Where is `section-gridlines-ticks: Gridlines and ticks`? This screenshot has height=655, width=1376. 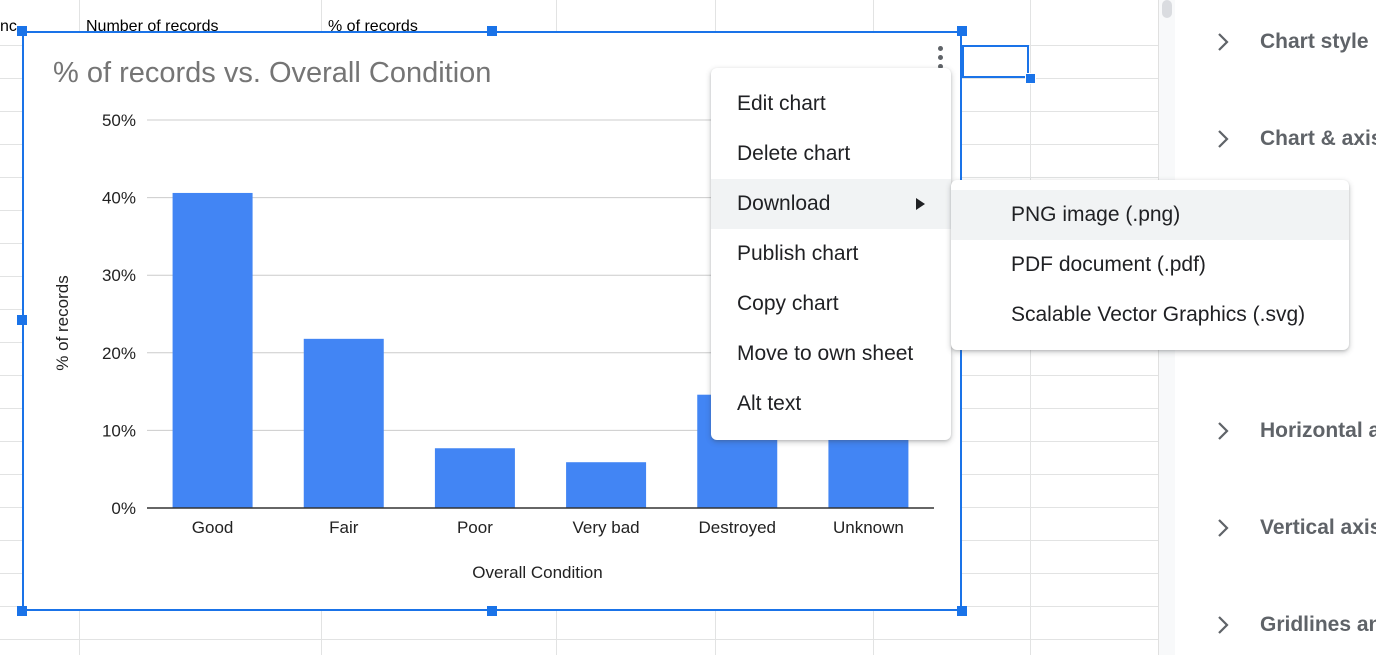
section-gridlines-ticks: Gridlines and ticks is located at coordinates (1275, 625).